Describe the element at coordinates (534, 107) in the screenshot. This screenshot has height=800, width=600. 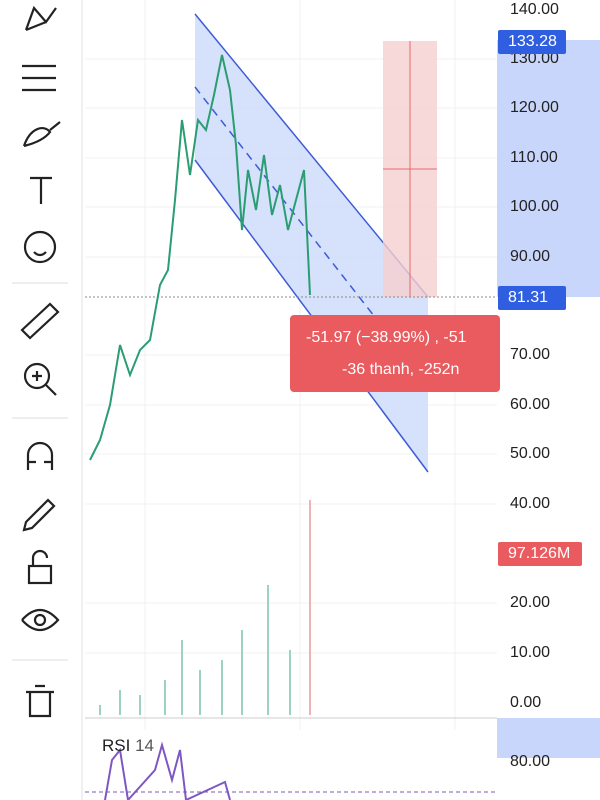
I see `price-label: 120.00` at that location.